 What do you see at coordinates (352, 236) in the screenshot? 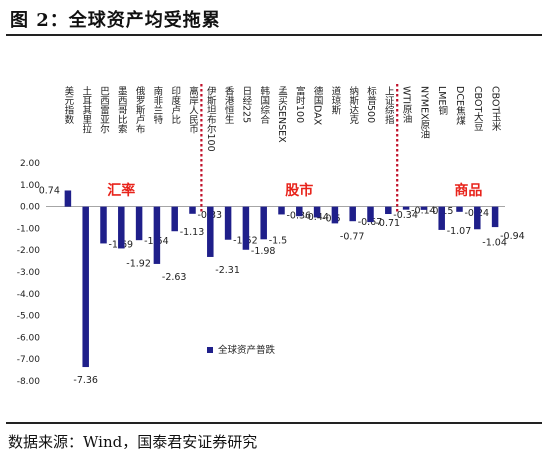
I see `value-label: -0.77` at bounding box center [352, 236].